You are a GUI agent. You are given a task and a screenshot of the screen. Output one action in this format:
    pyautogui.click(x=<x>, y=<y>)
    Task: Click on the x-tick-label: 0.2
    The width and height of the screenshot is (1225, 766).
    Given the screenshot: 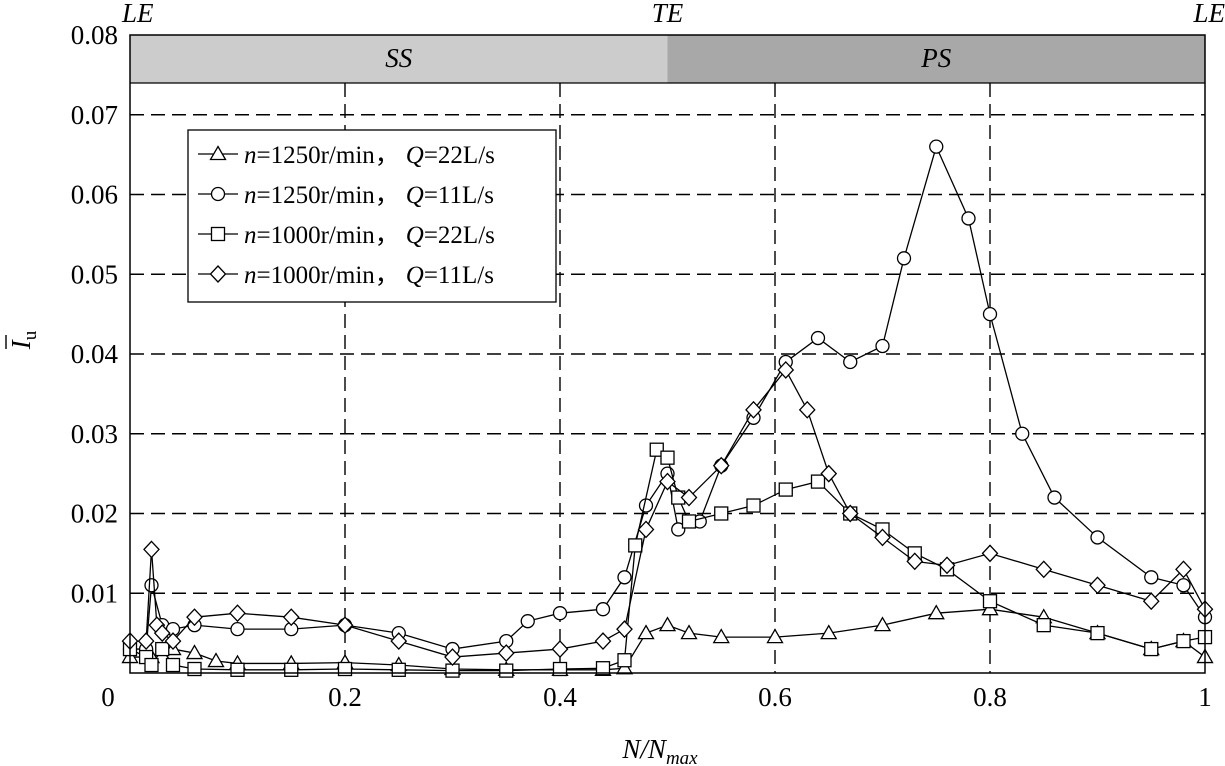 What is the action you would take?
    pyautogui.click(x=345, y=697)
    